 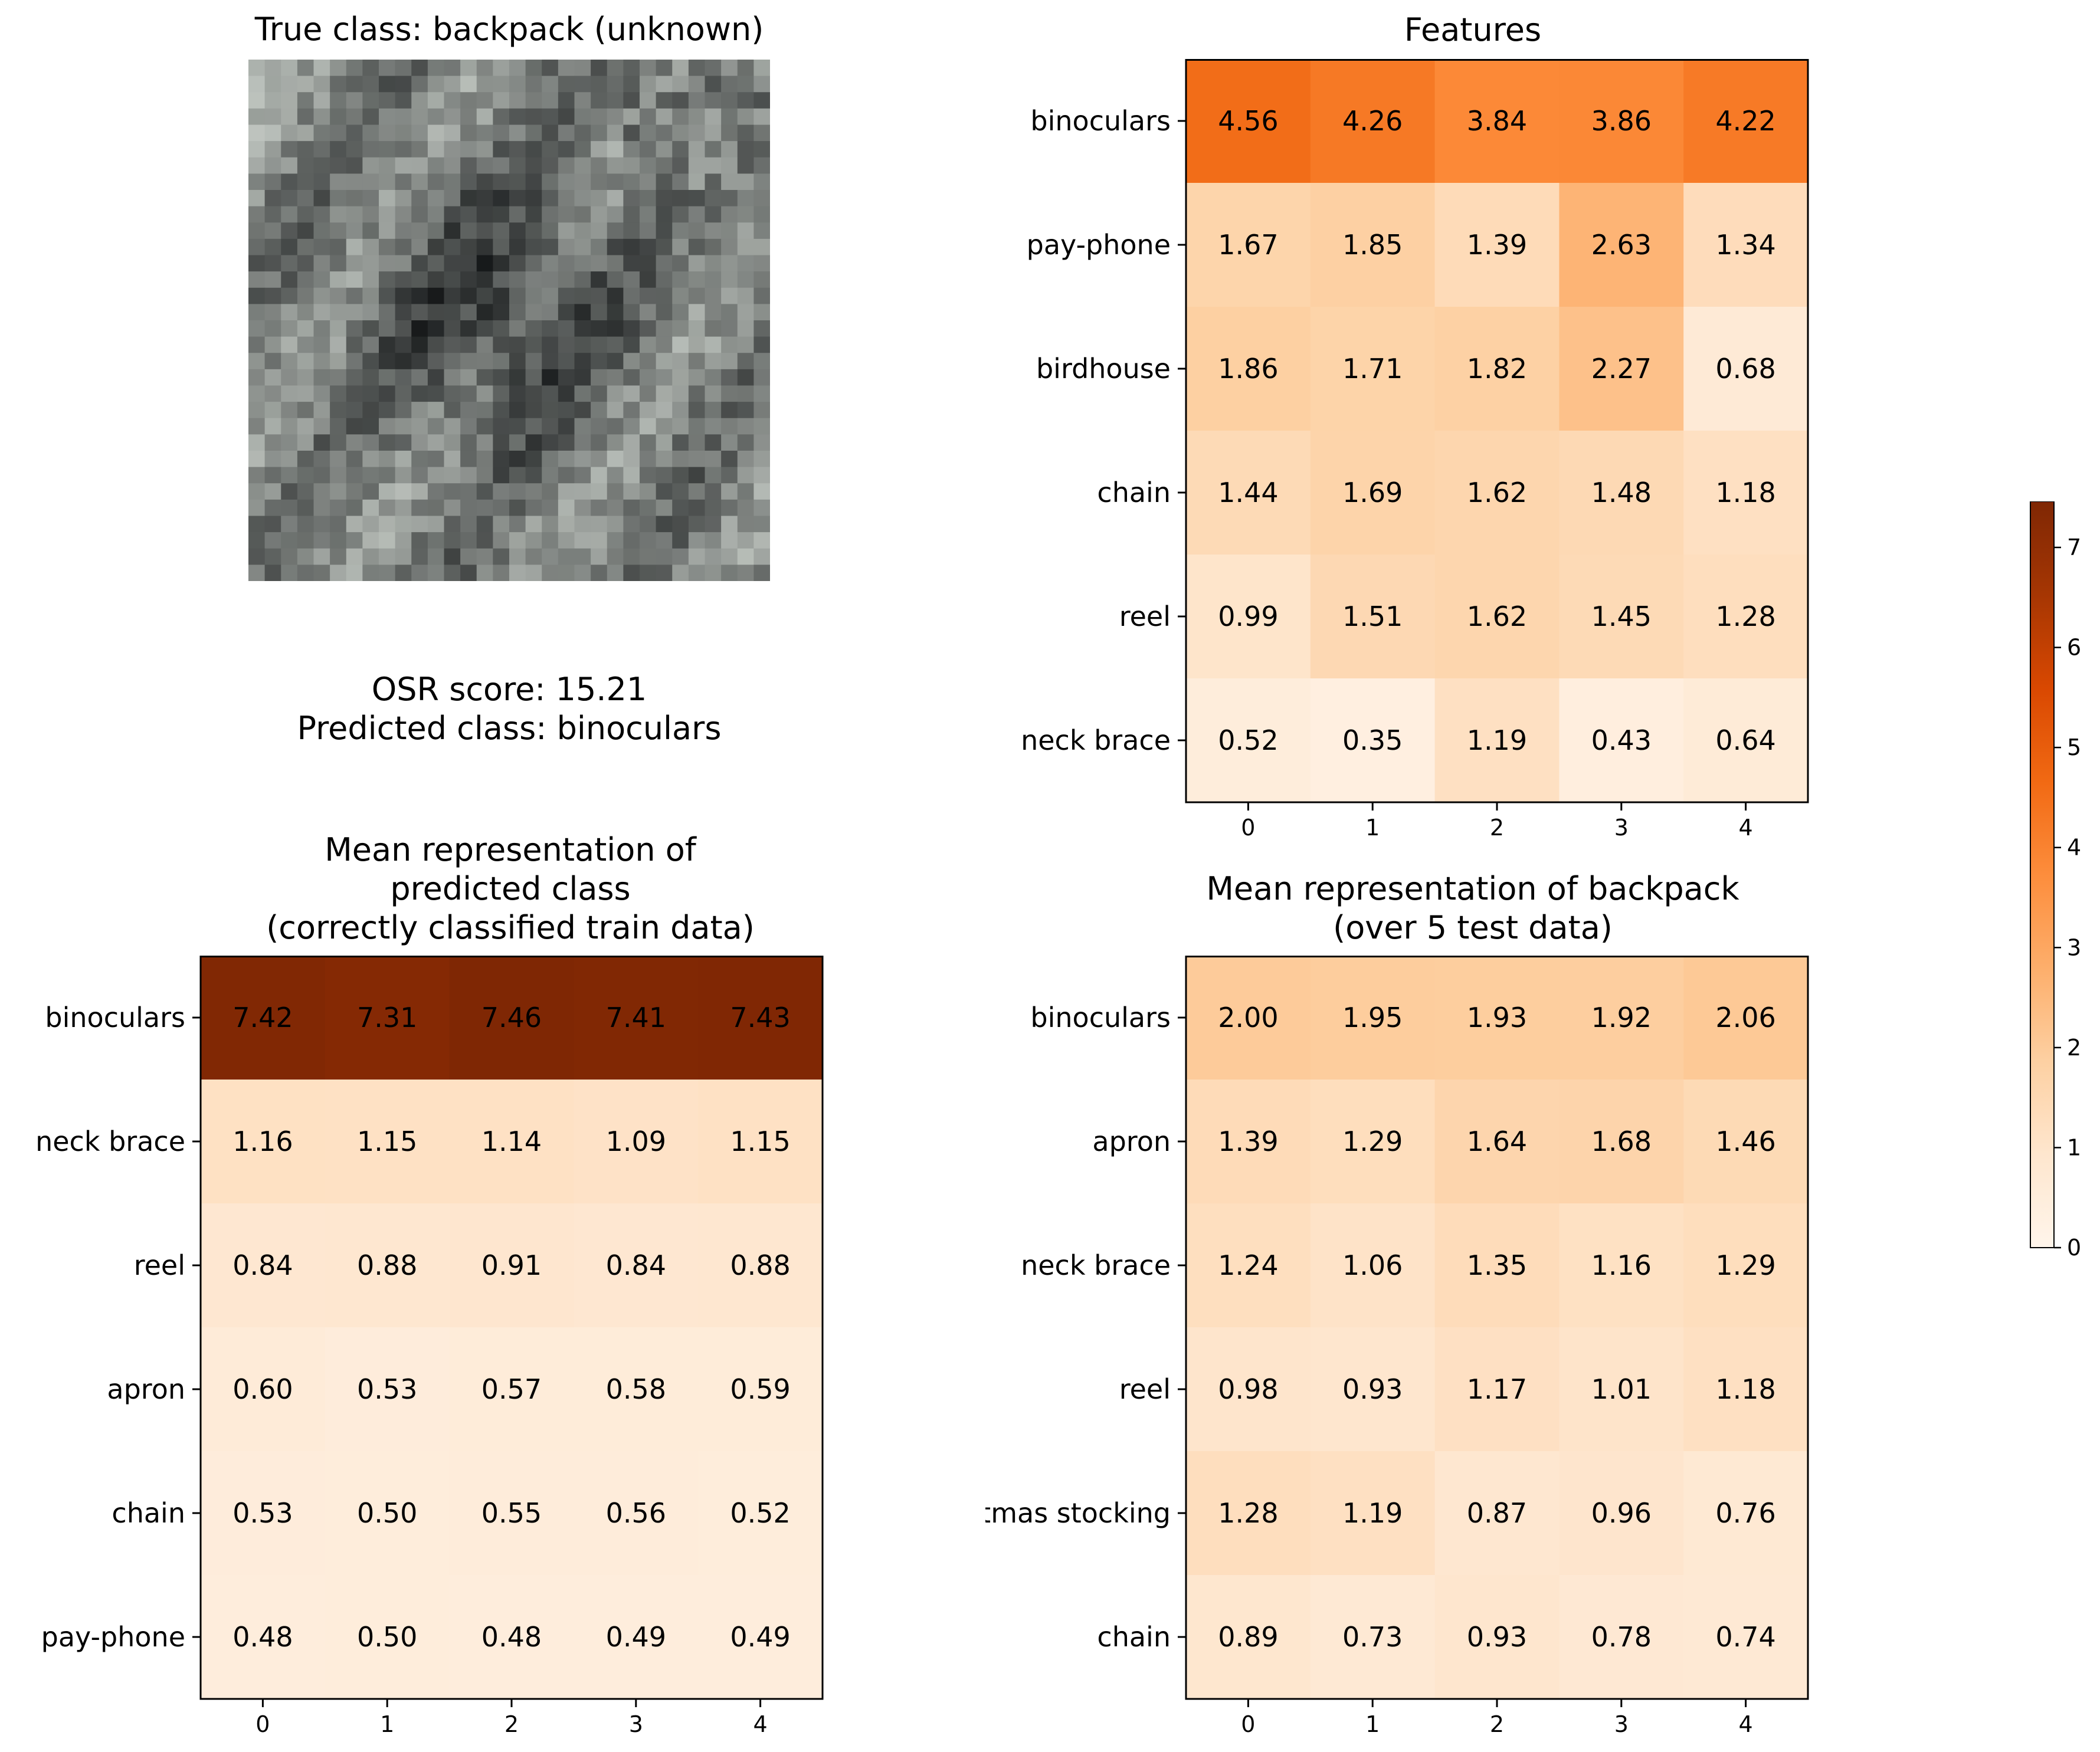 I want to click on heatmap-cell-label: 0.87, so click(x=1497, y=1513).